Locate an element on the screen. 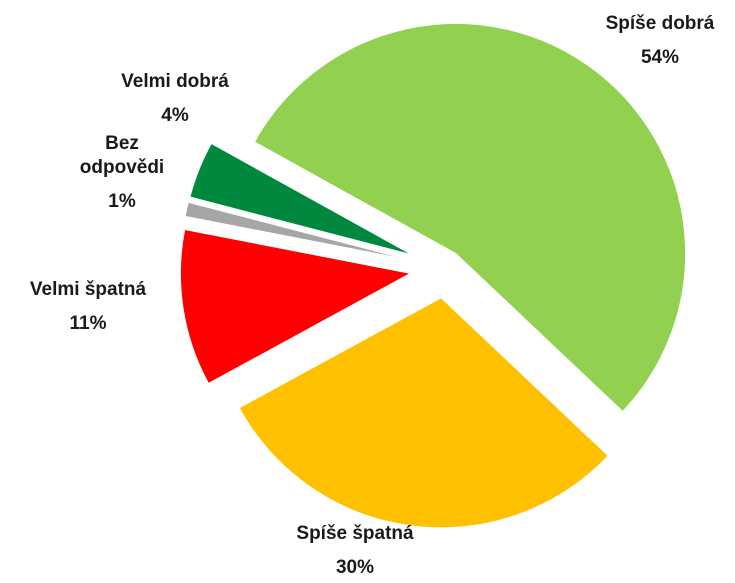 This screenshot has height=583, width=735. data-label: Bez odpovědi 1% is located at coordinates (122, 173).